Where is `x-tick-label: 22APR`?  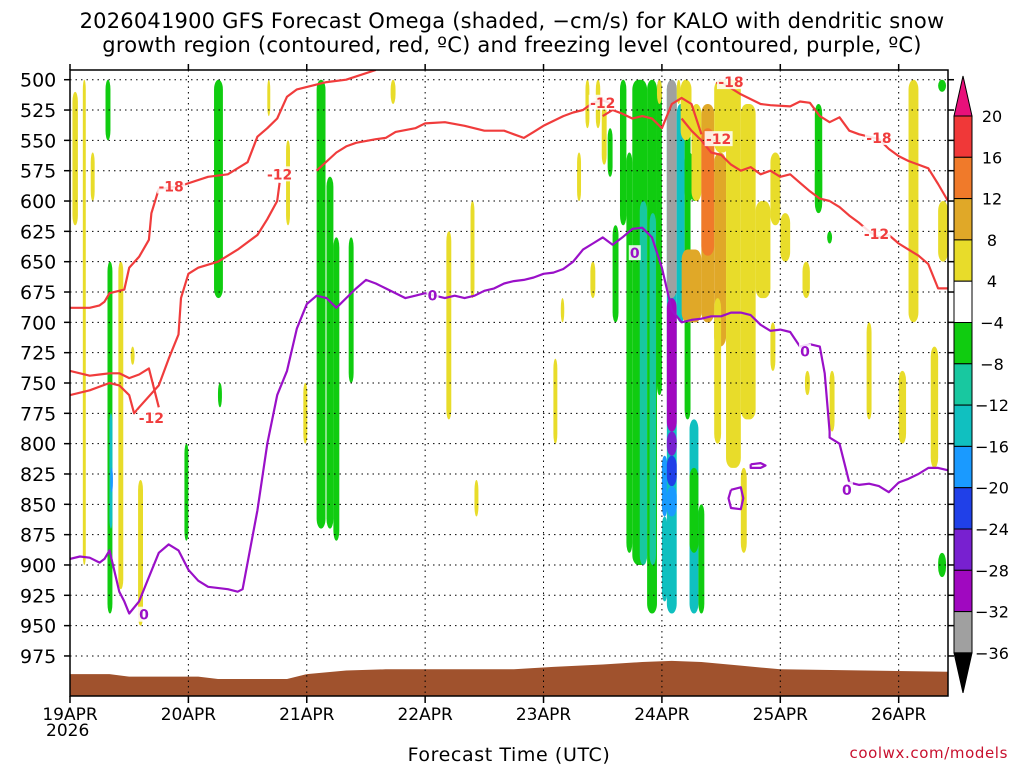 x-tick-label: 22APR is located at coordinates (425, 715).